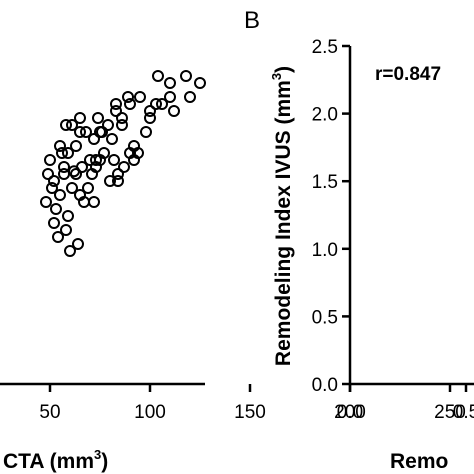 This screenshot has height=474, width=474. I want to click on panel-b-x-tick-labels: 0.0 0.5, so click(405, 412).